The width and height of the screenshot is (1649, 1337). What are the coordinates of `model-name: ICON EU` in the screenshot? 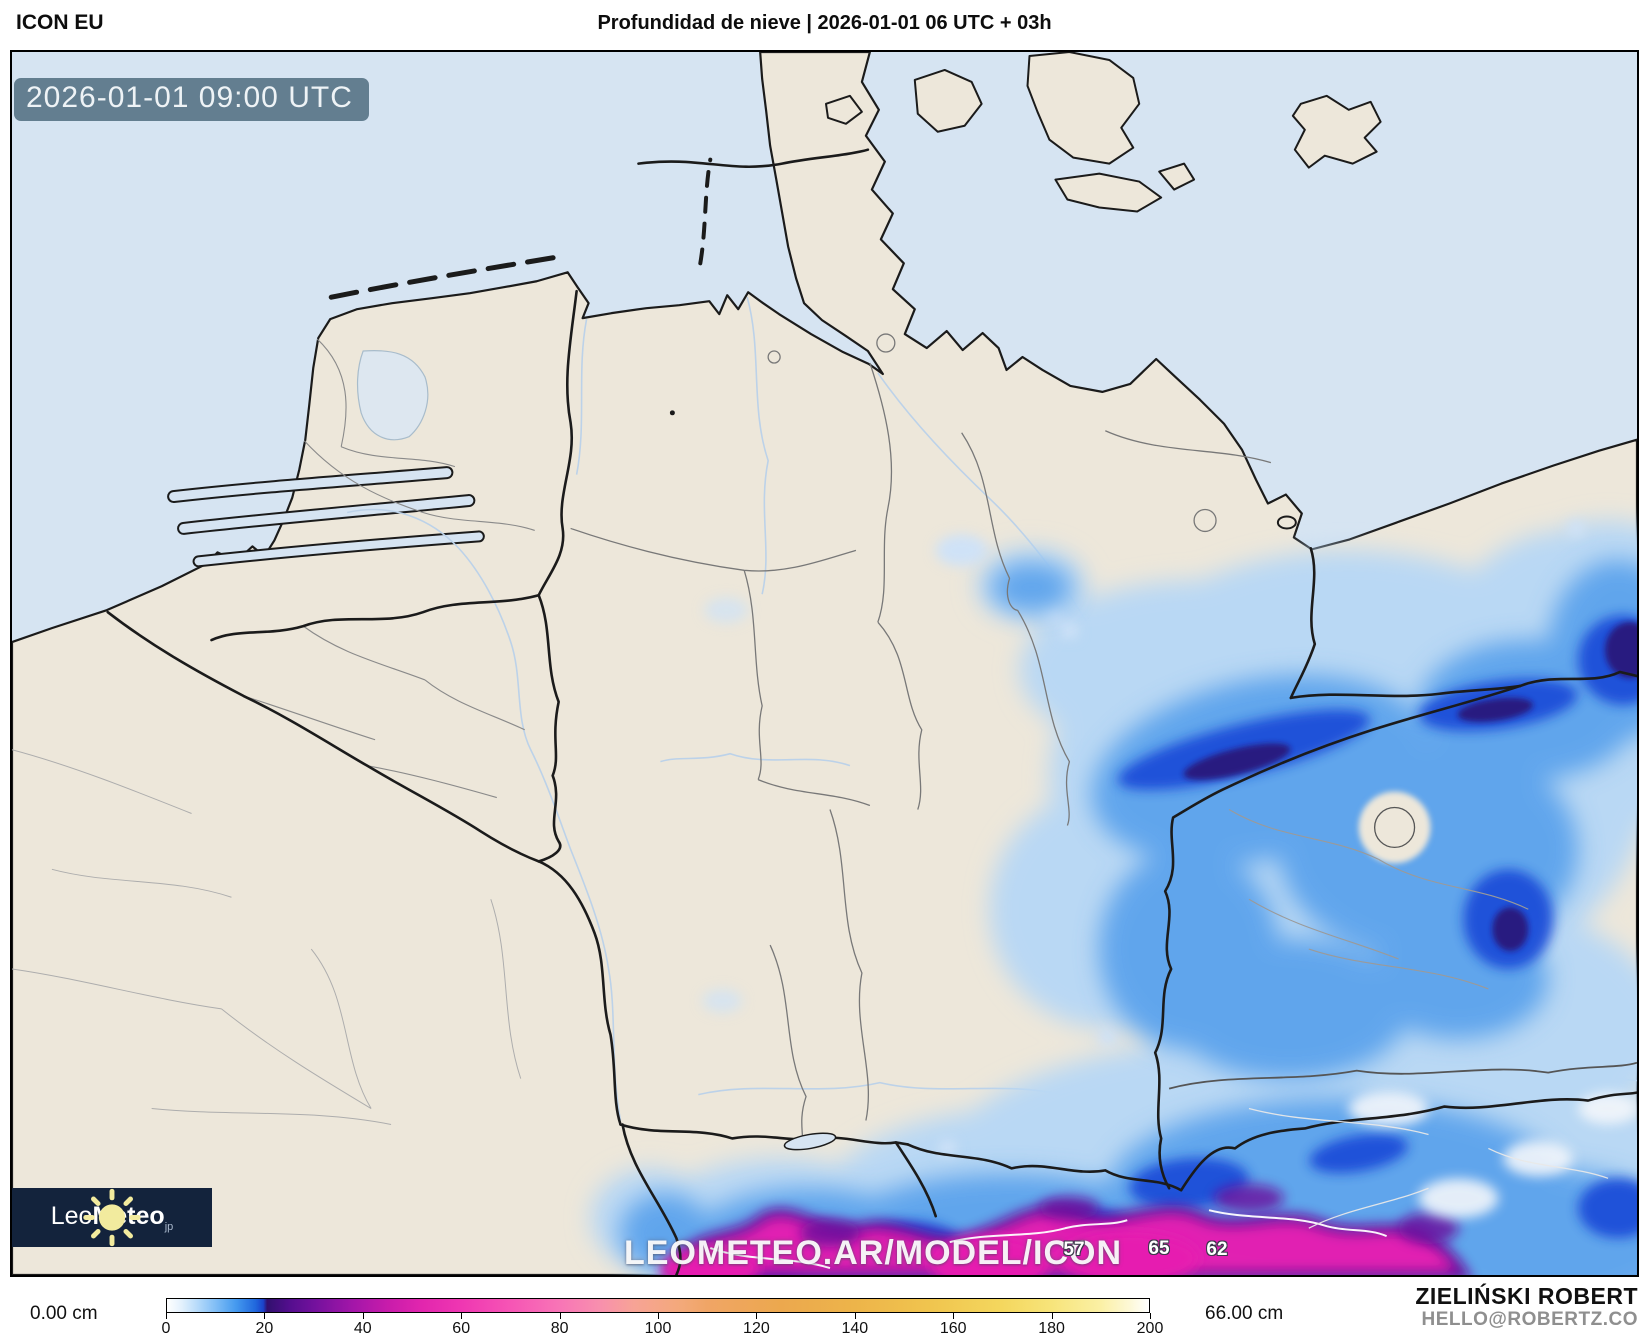 It's located at (60, 22).